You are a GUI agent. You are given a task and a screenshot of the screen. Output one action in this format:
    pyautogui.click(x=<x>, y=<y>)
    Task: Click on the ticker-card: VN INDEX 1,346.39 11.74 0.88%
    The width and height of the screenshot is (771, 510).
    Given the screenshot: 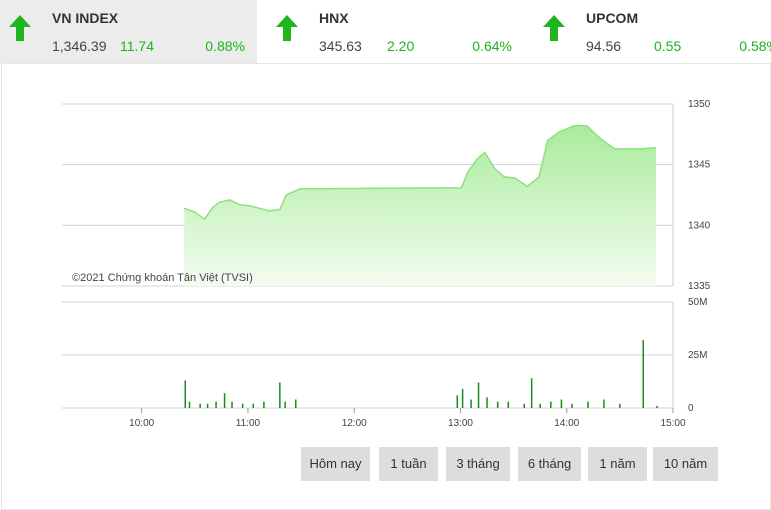 What is the action you would take?
    pyautogui.click(x=128, y=31)
    